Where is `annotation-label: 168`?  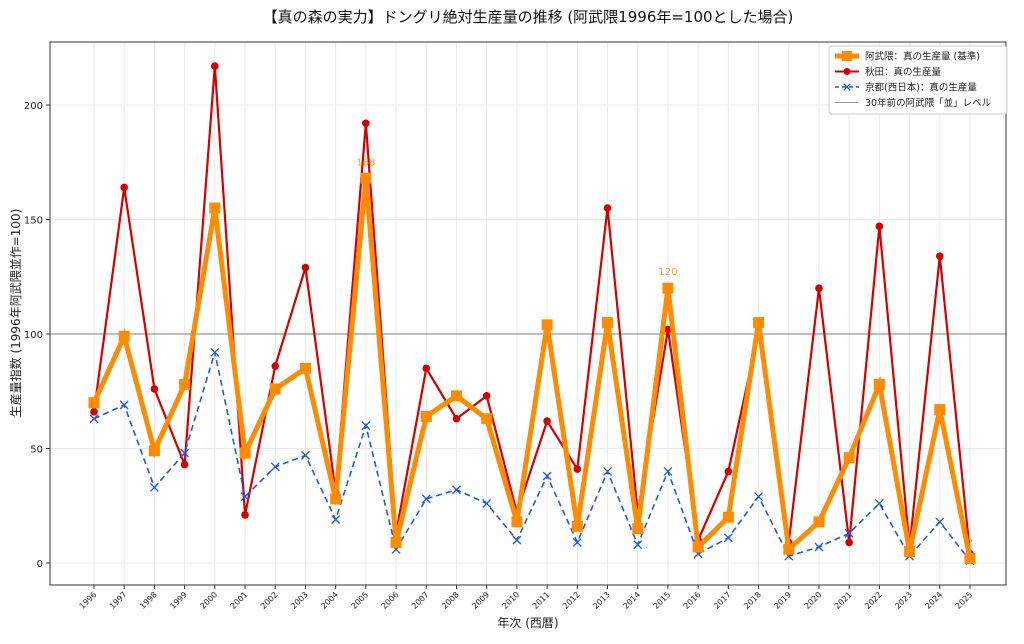 annotation-label: 168 is located at coordinates (365, 162).